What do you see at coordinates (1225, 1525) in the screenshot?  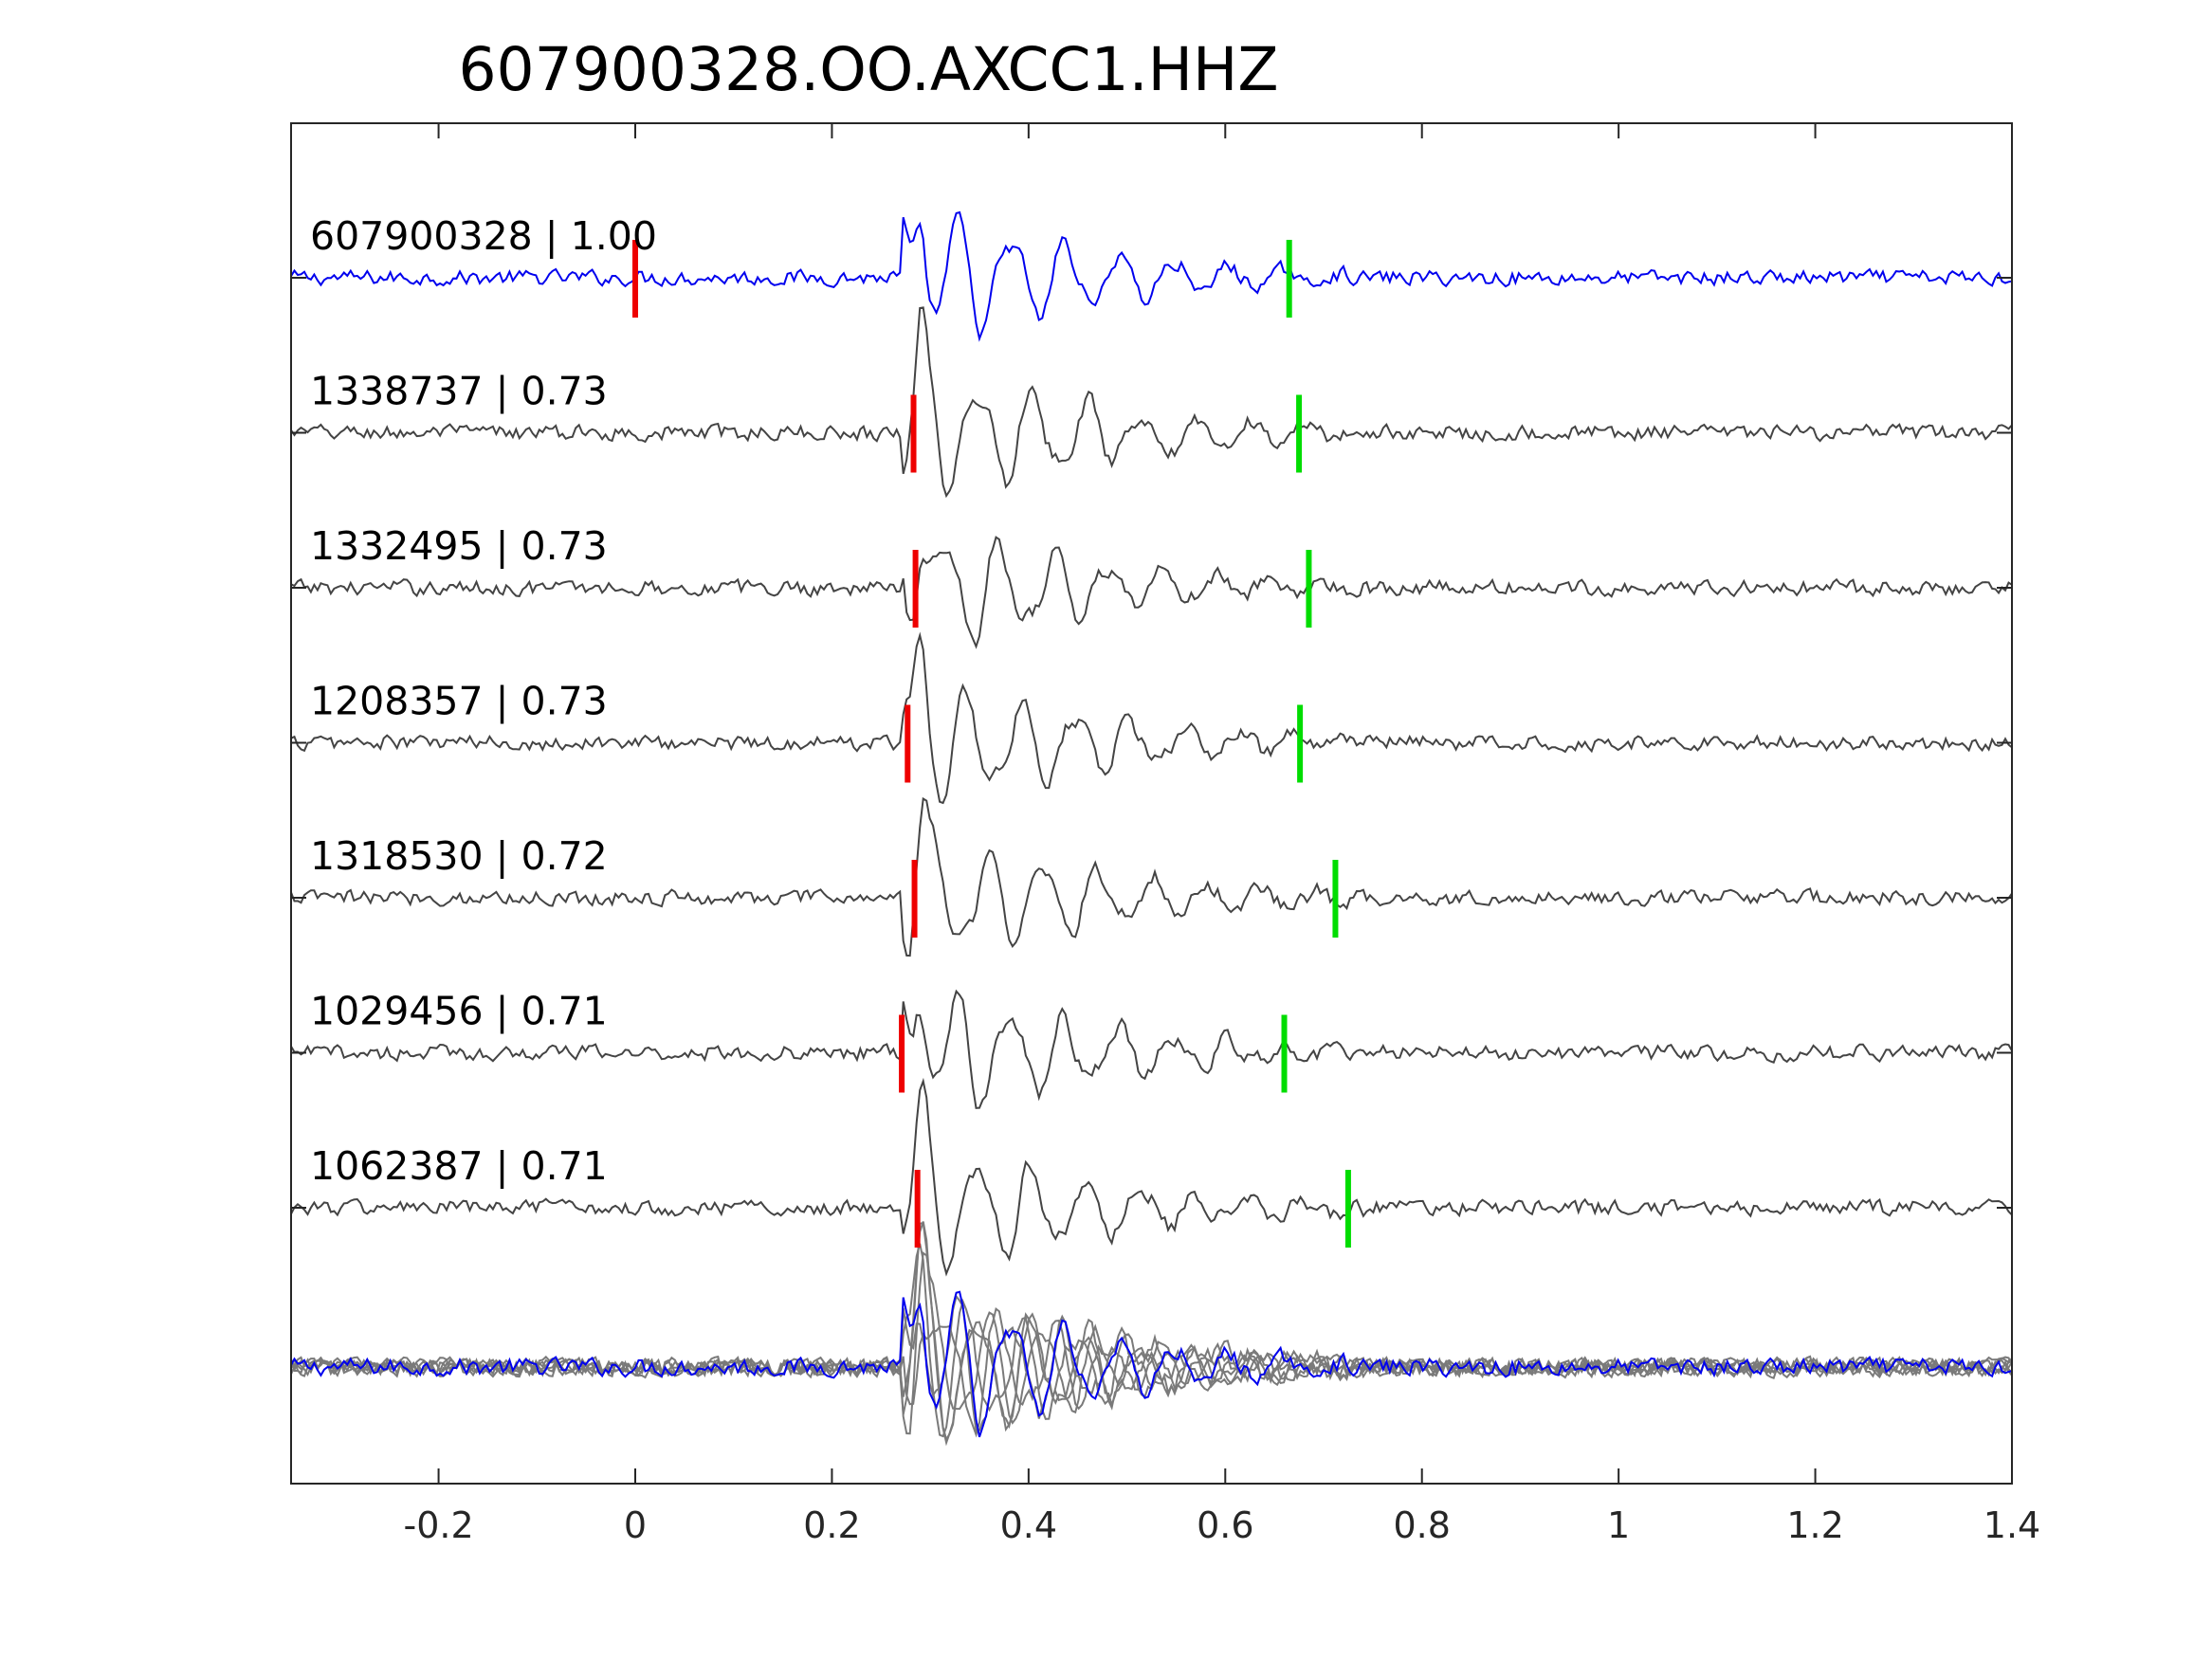 I see `x-tick-label: 0.6` at bounding box center [1225, 1525].